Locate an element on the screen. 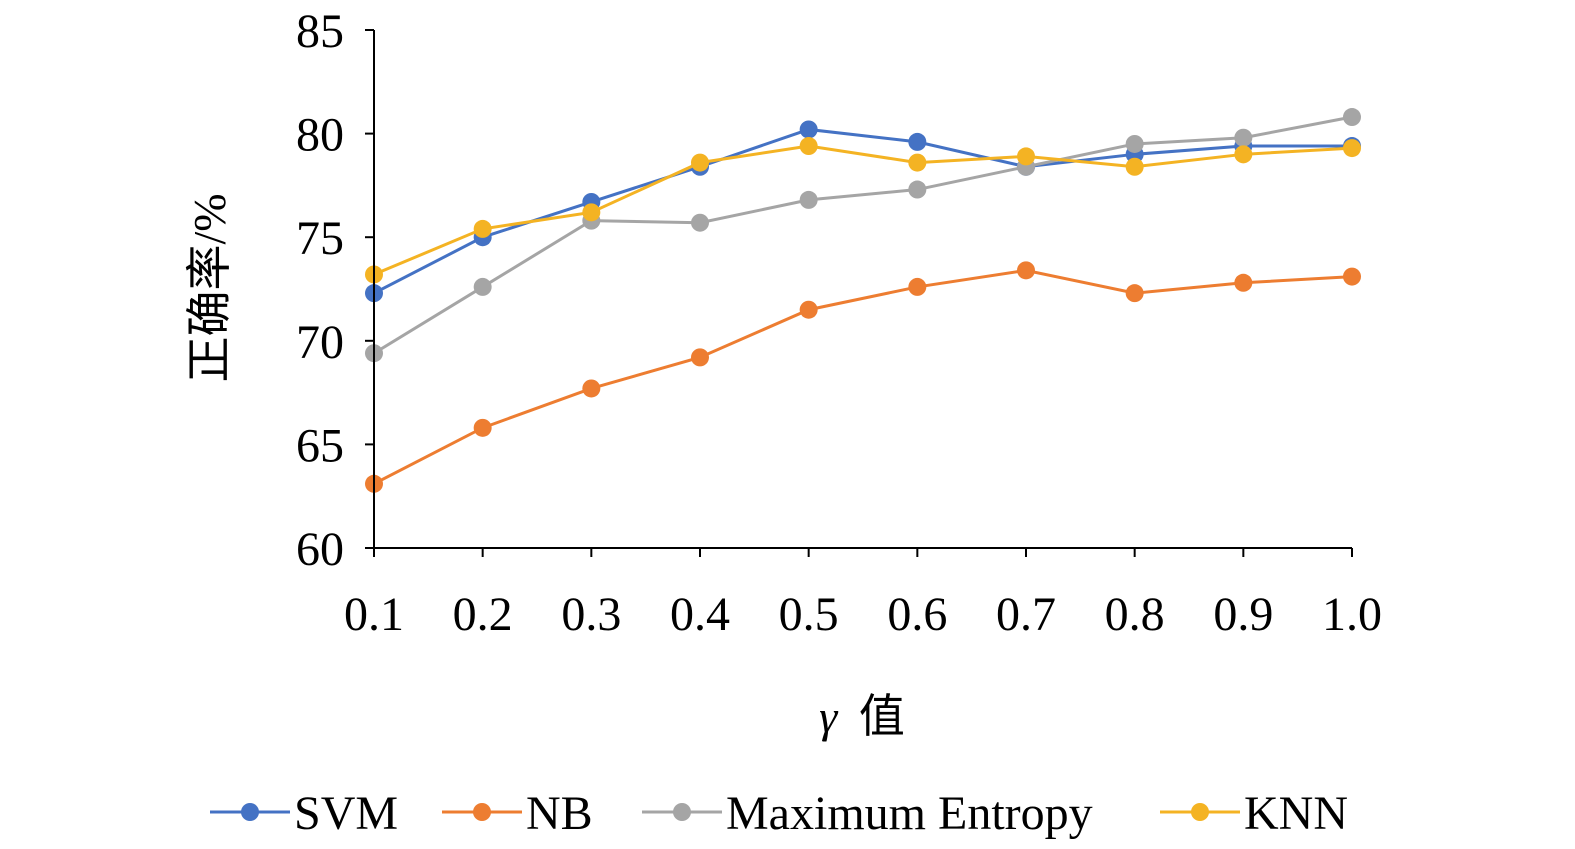 The height and width of the screenshot is (849, 1575). y-axis-title: 正确率/% is located at coordinates (209, 287).